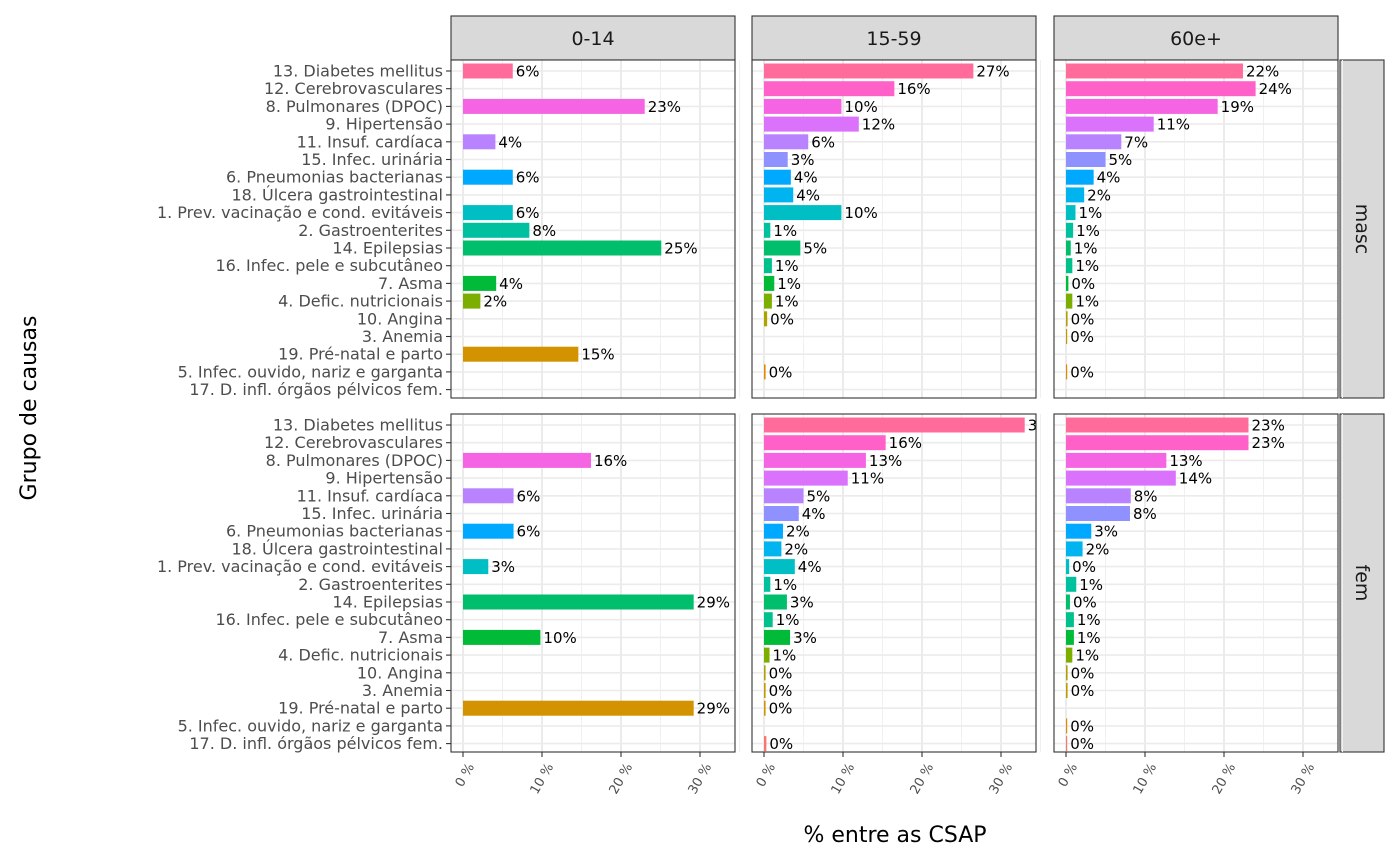 Image resolution: width=1400 pixels, height=865 pixels. What do you see at coordinates (1195, 479) in the screenshot?
I see `data-label: 14%` at bounding box center [1195, 479].